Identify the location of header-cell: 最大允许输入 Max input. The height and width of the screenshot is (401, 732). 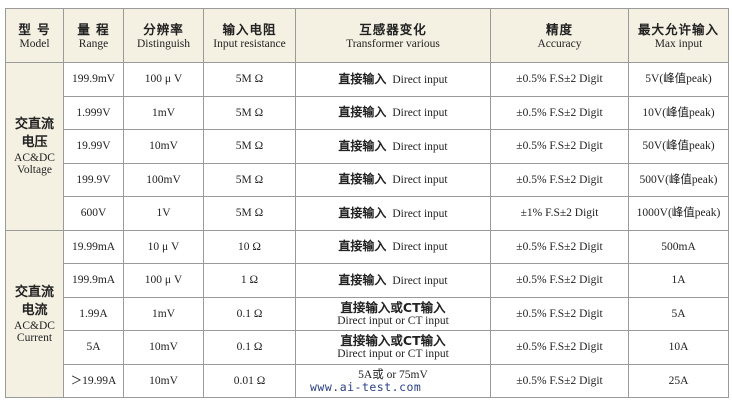
(678, 35).